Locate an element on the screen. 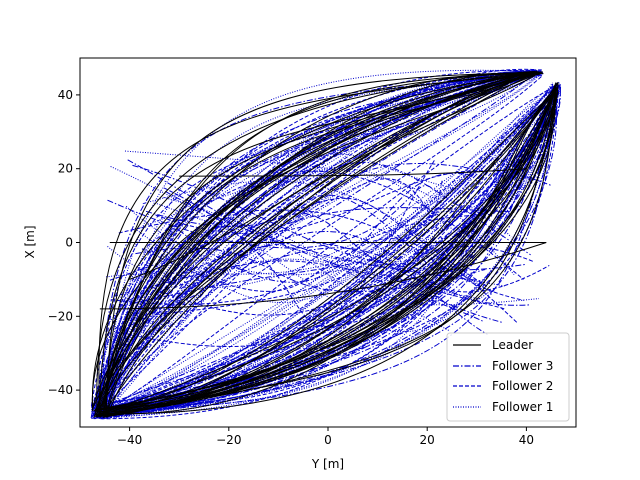 The image size is (640, 480). x-axis: −40 −20 0 20 40 is located at coordinates (325, 437).